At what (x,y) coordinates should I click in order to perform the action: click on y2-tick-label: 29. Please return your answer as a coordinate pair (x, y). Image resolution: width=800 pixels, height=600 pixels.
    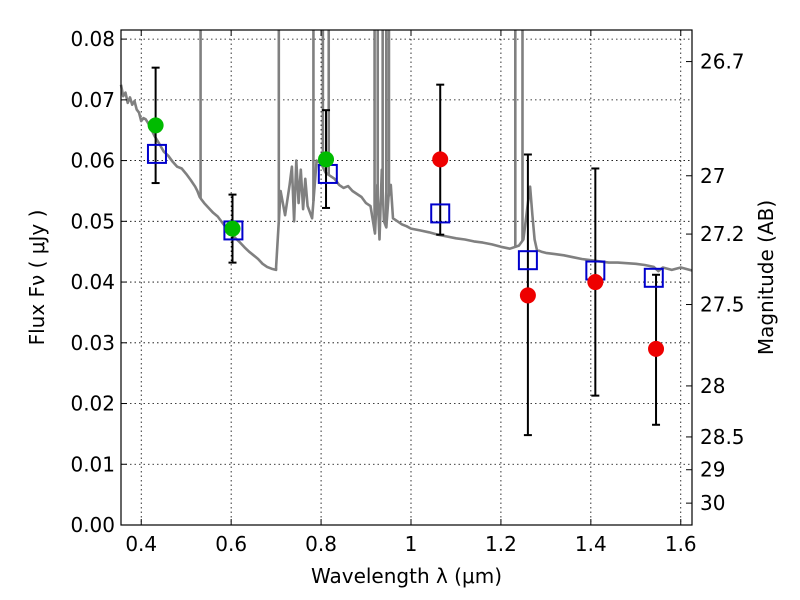
    Looking at the image, I should click on (712, 470).